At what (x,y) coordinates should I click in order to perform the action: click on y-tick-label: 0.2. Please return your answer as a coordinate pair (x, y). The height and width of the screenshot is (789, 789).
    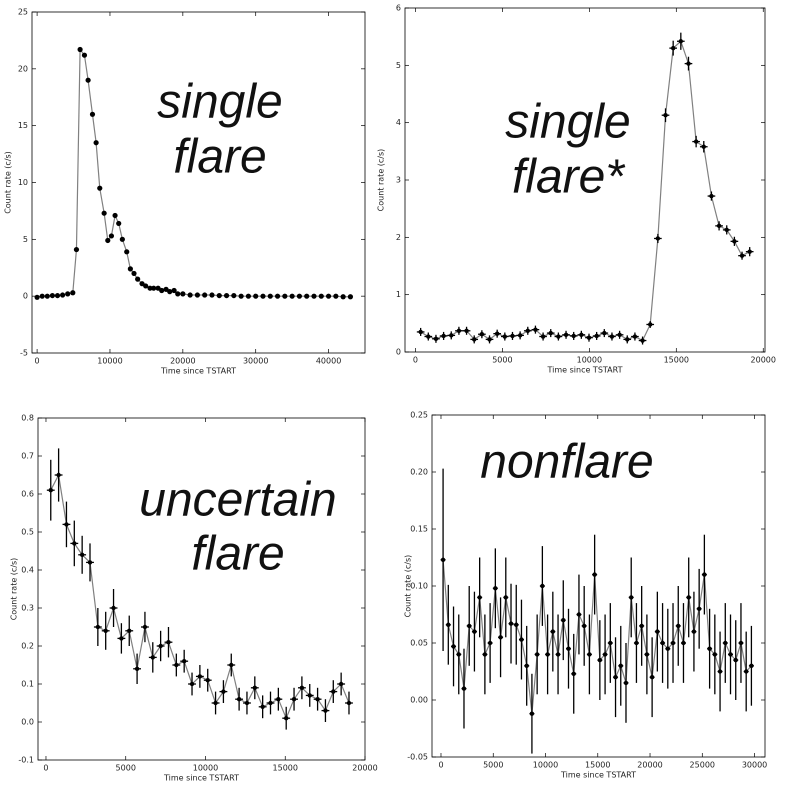
    Looking at the image, I should click on (27, 646).